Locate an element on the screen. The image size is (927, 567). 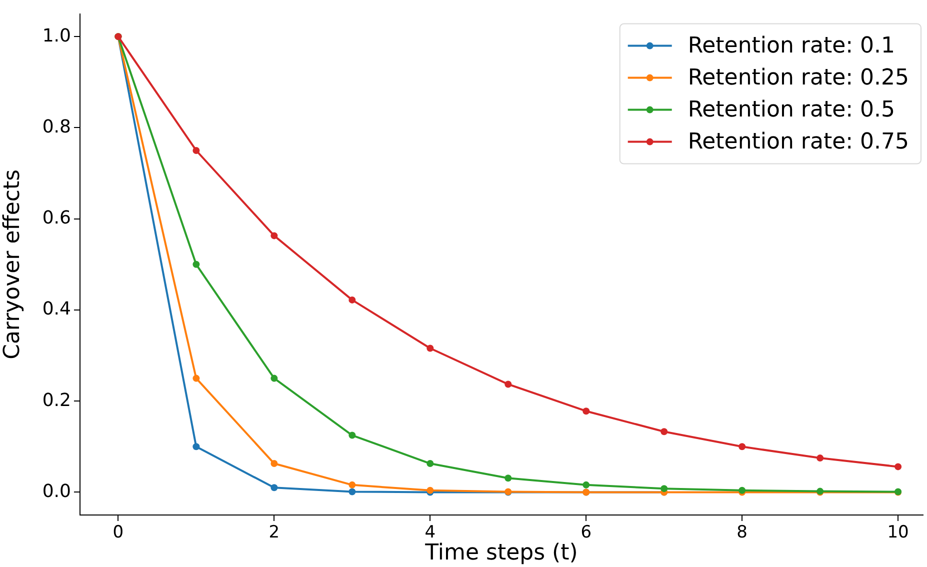
legend-label: Retention rate: 0.75 is located at coordinates (799, 142).